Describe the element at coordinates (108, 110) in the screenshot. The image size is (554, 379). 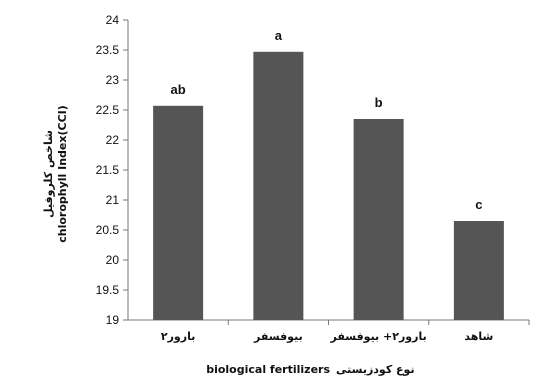
I see `y-tick-label: 22.5` at that location.